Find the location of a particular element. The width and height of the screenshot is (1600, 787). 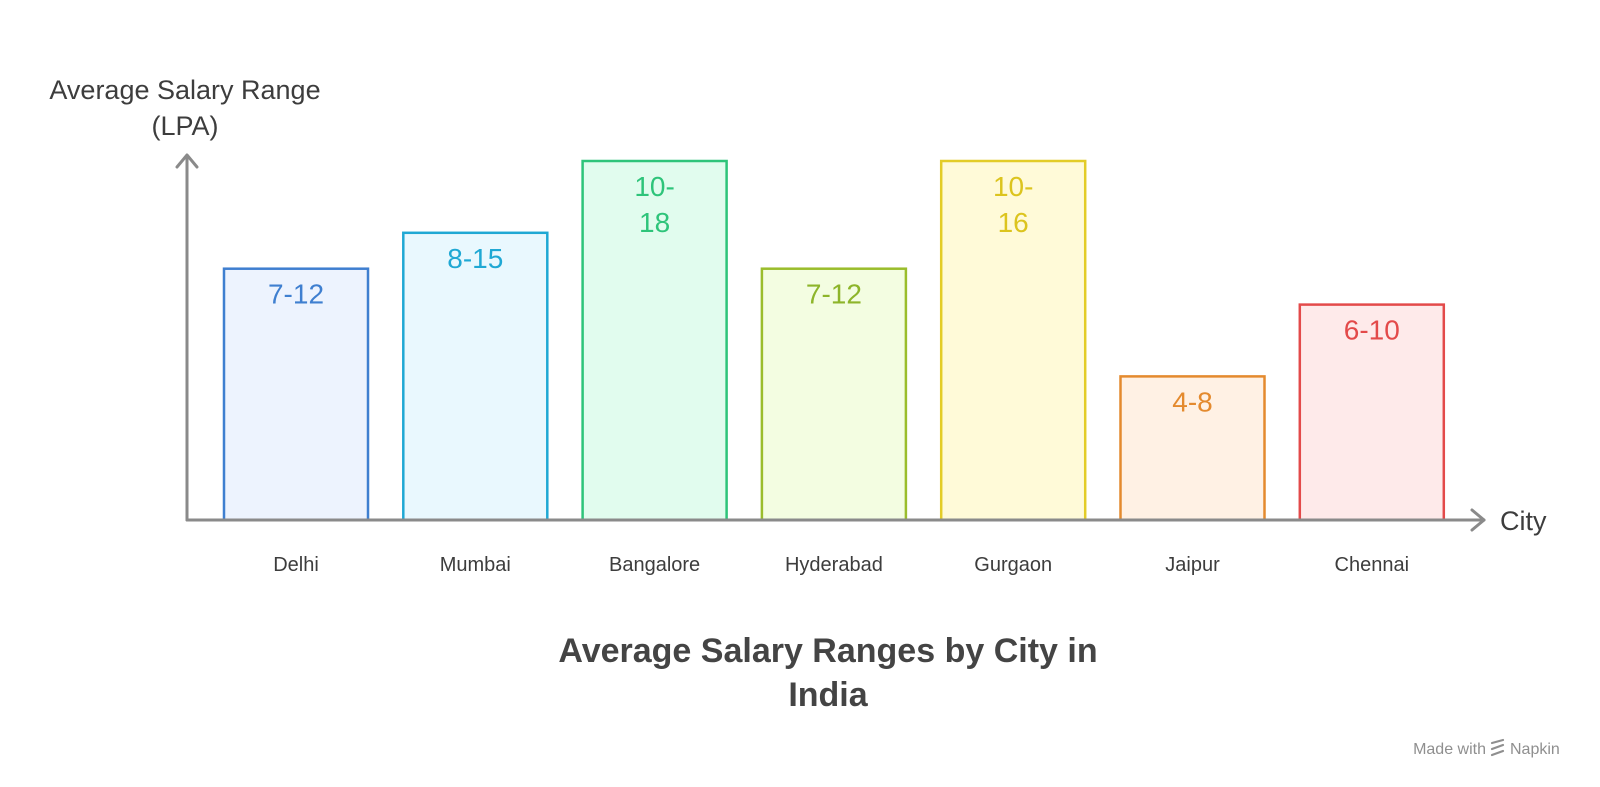

bar-gurgaon is located at coordinates (1013, 340).